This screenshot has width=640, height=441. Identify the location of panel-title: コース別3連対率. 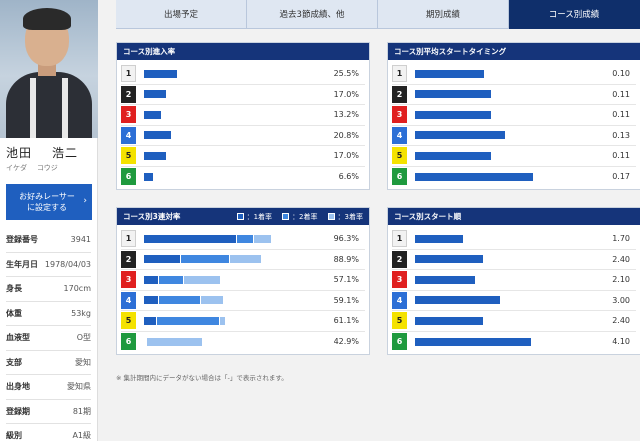
(152, 216).